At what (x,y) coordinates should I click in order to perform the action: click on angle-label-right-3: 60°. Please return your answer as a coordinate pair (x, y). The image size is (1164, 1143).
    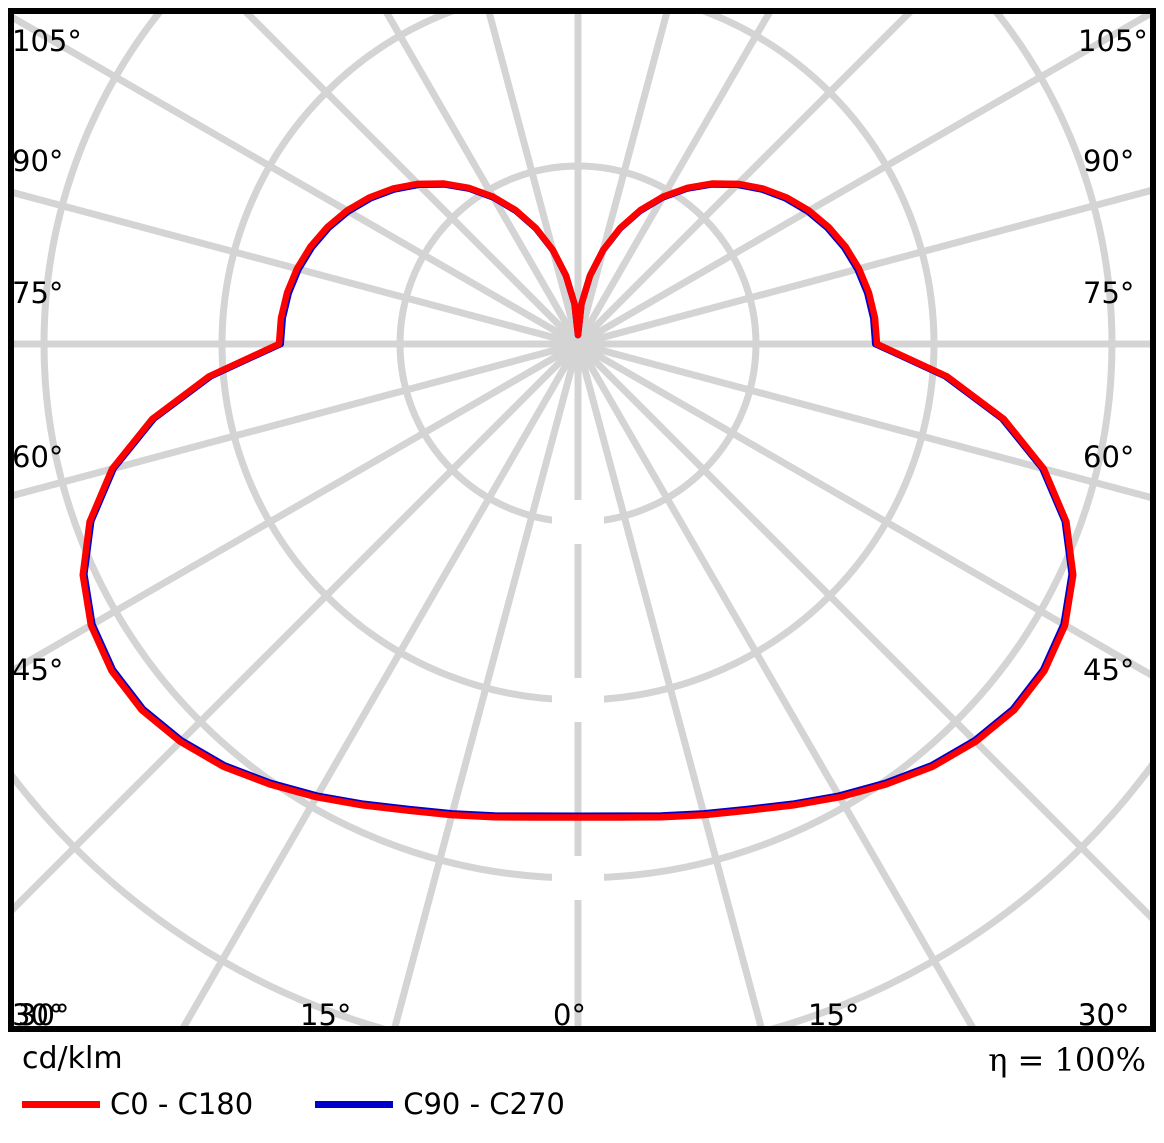
    Looking at the image, I should click on (1109, 457).